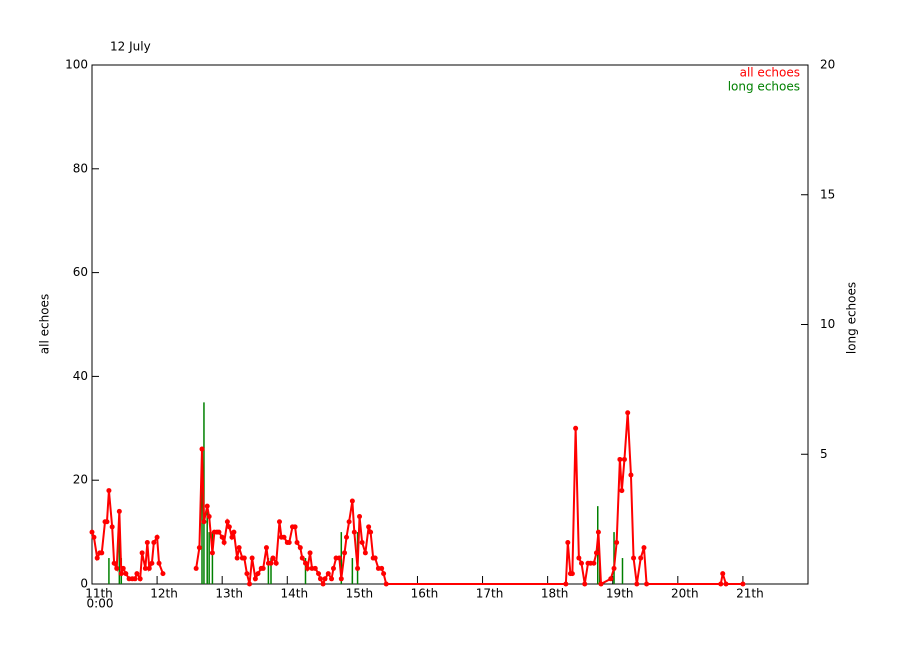 The height and width of the screenshot is (650, 900). What do you see at coordinates (164, 594) in the screenshot?
I see `x-tick-label: 12th` at bounding box center [164, 594].